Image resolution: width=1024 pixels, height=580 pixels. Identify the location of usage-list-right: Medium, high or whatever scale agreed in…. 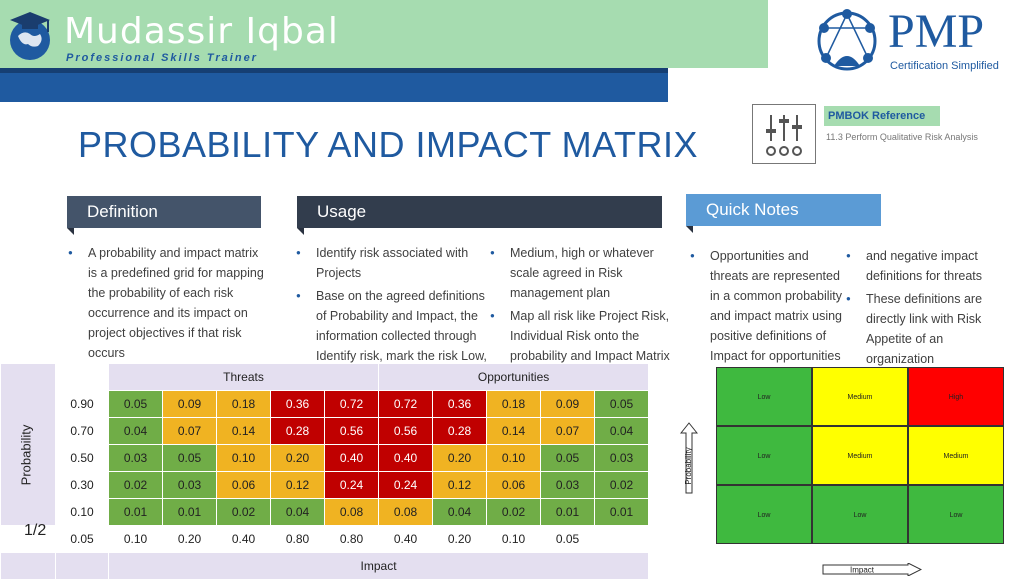
(585, 304).